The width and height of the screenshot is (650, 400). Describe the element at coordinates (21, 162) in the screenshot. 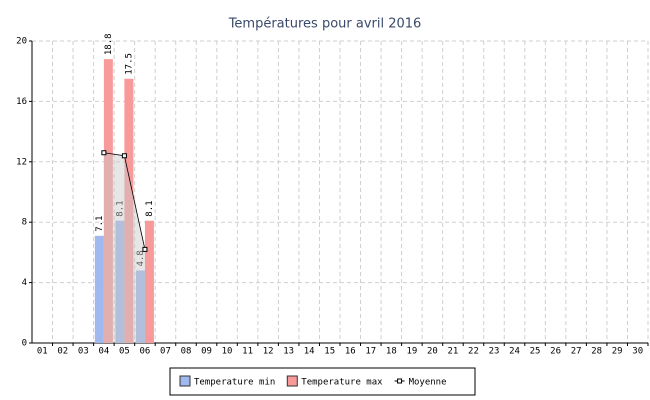

I see `y-tick-label: 12` at that location.